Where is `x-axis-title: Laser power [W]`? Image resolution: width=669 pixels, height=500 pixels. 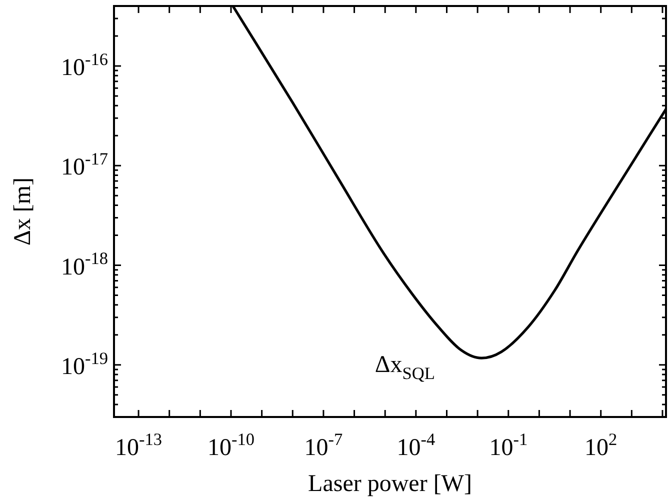
x-axis-title: Laser power [W] is located at coordinates (390, 484).